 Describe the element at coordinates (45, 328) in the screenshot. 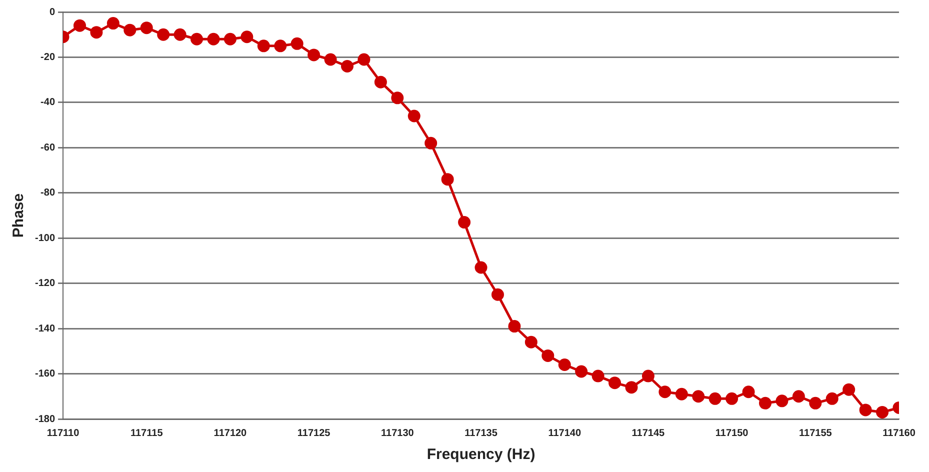

I see `y-tick-label: -140` at that location.